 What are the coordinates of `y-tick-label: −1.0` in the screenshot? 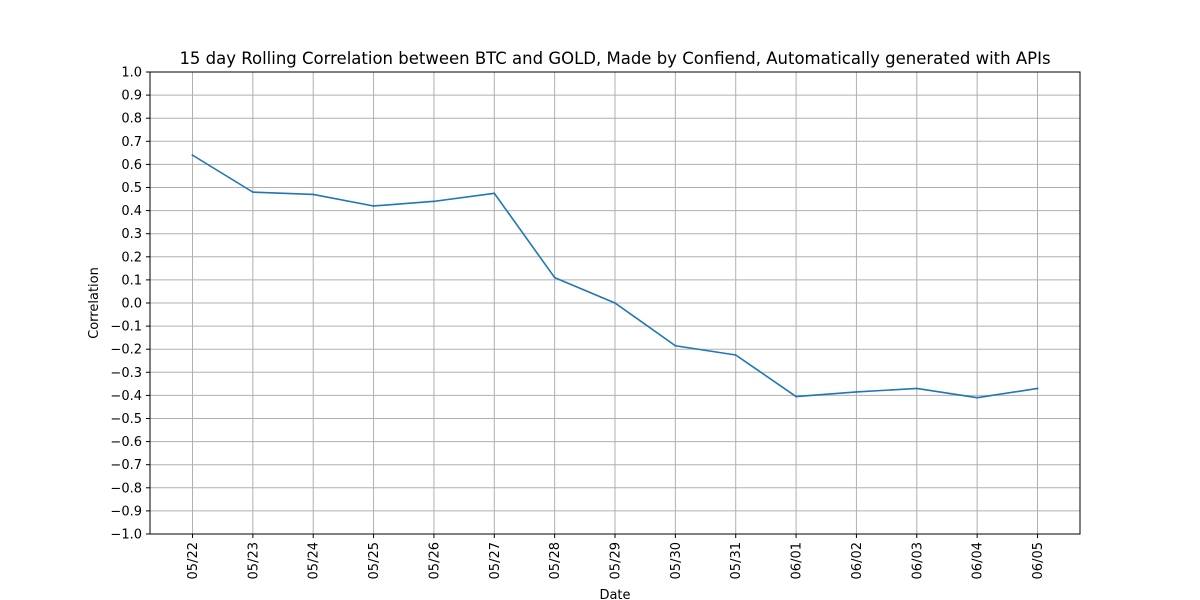 It's located at (126, 535).